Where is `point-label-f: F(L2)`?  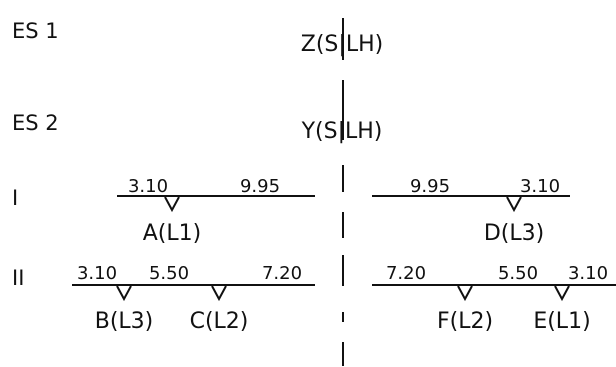
point-label-f: F(L2) is located at coordinates (465, 321).